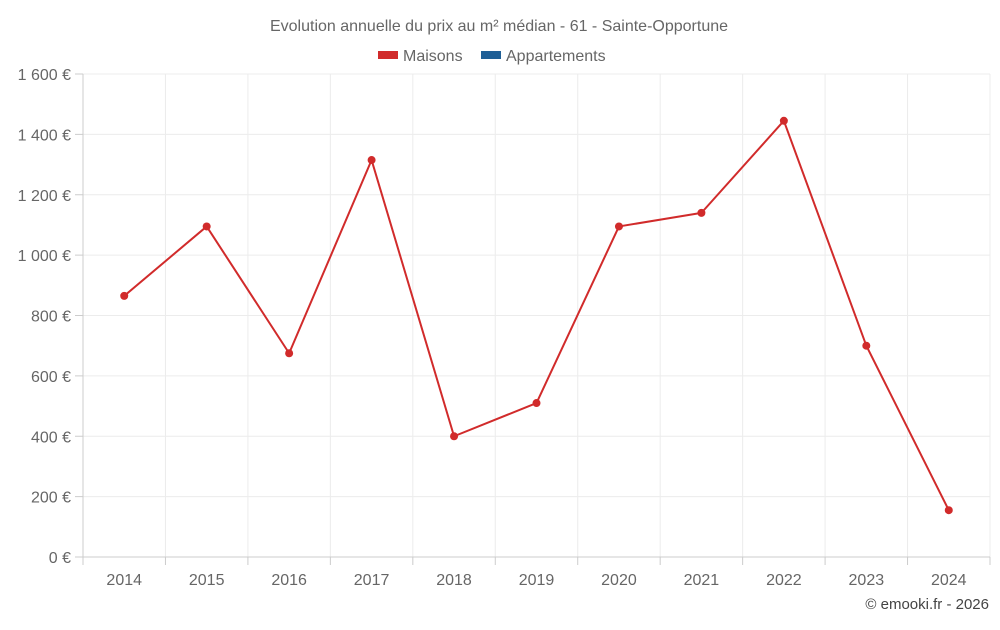  What do you see at coordinates (556, 56) in the screenshot?
I see `legend-label-appartements: Appartements` at bounding box center [556, 56].